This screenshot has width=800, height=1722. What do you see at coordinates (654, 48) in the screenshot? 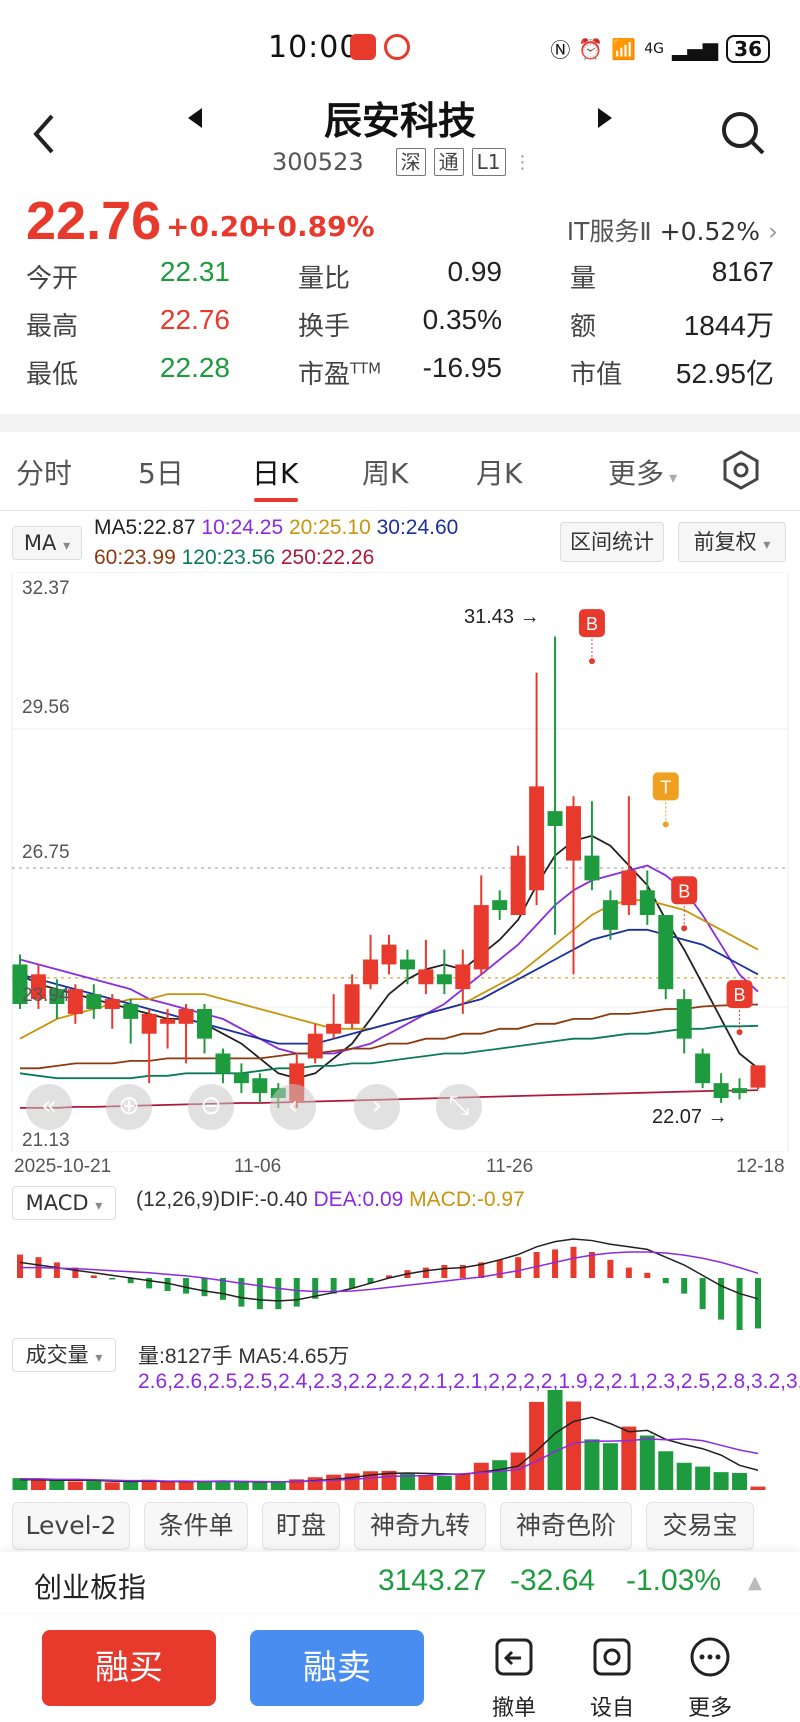
I see `signal-label: 4G` at bounding box center [654, 48].